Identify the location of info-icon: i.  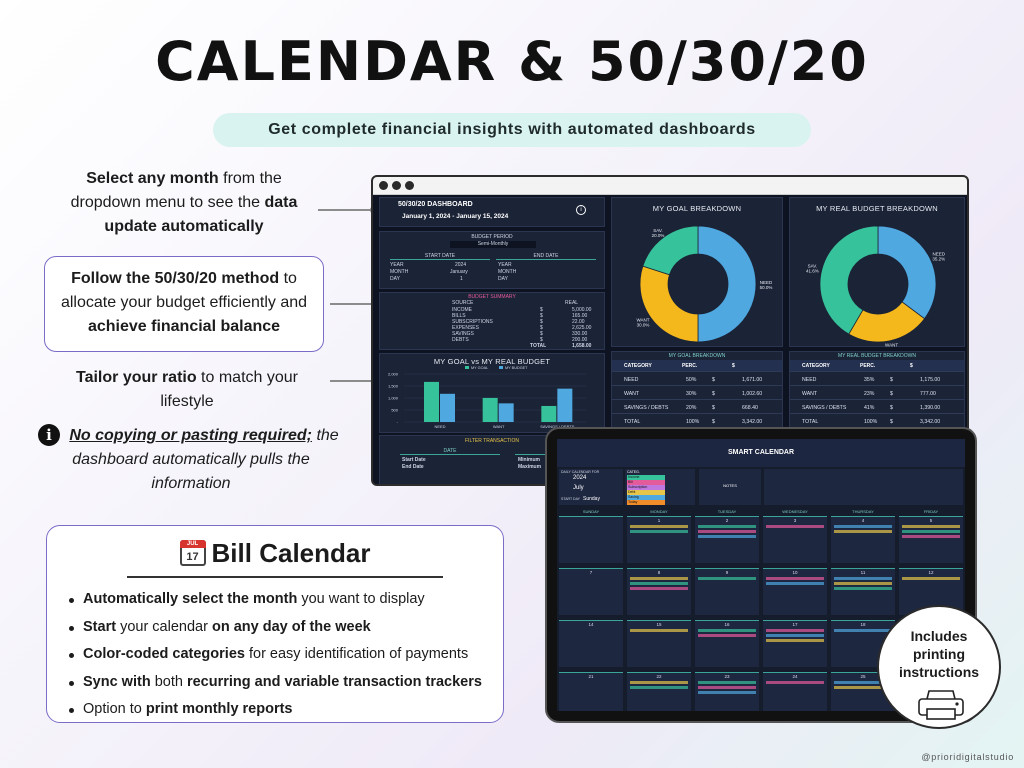
(581, 210).